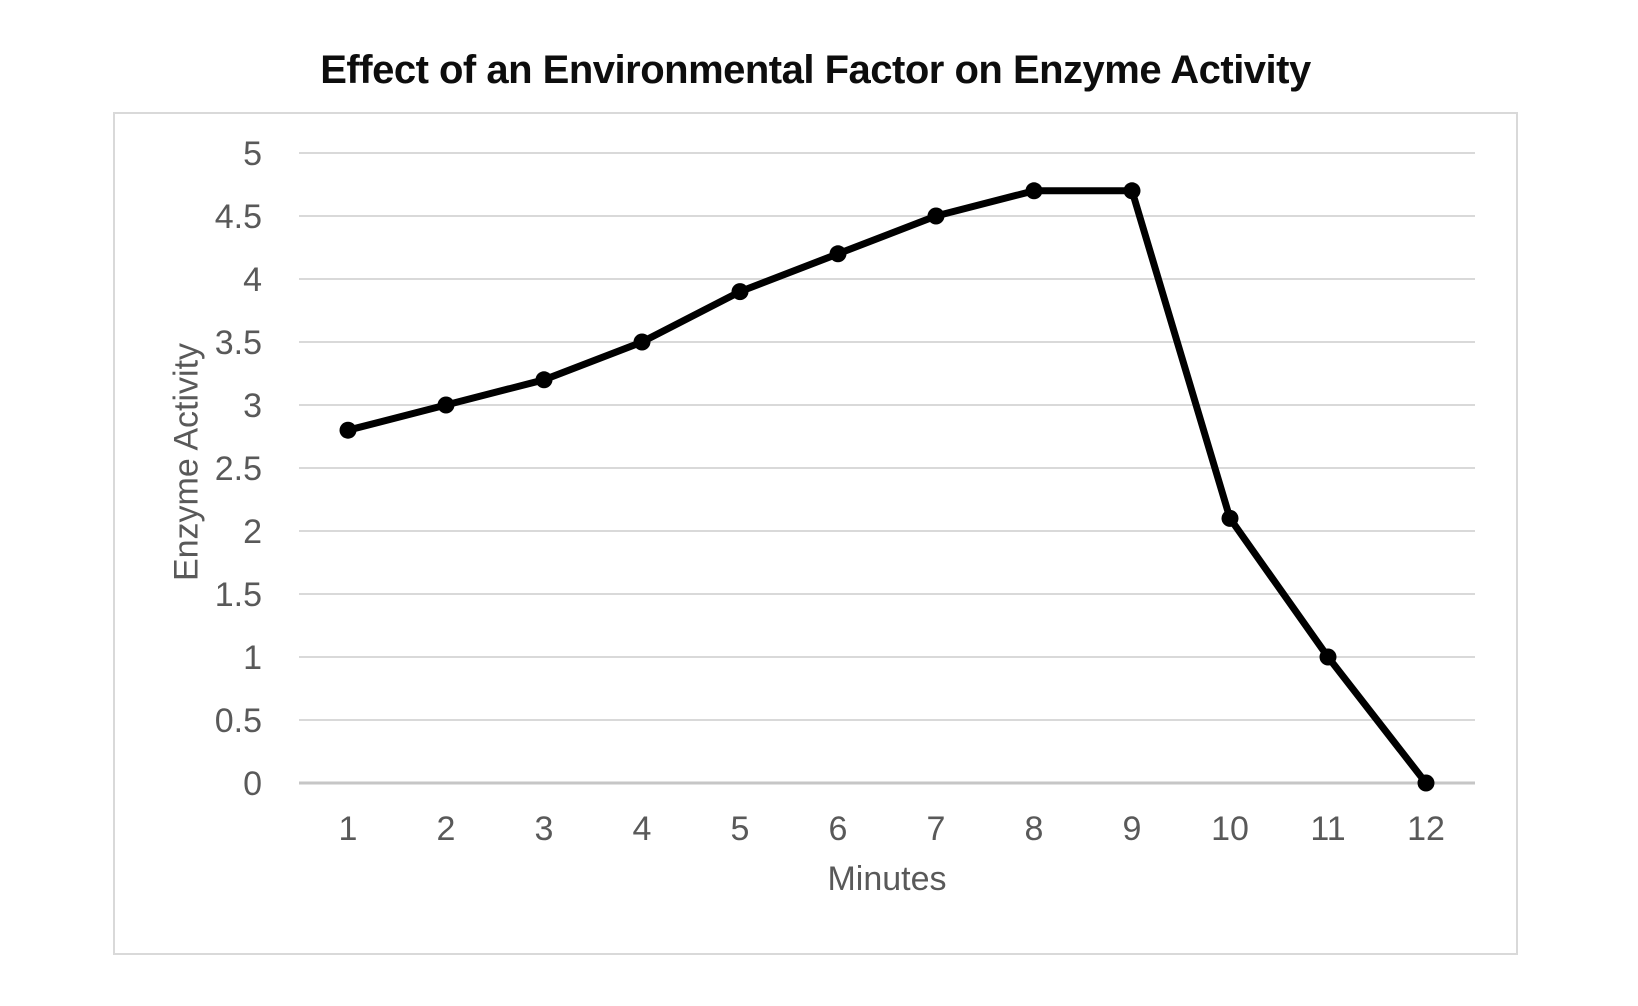 The height and width of the screenshot is (1006, 1638). What do you see at coordinates (252, 154) in the screenshot?
I see `y-tick-label: 5` at bounding box center [252, 154].